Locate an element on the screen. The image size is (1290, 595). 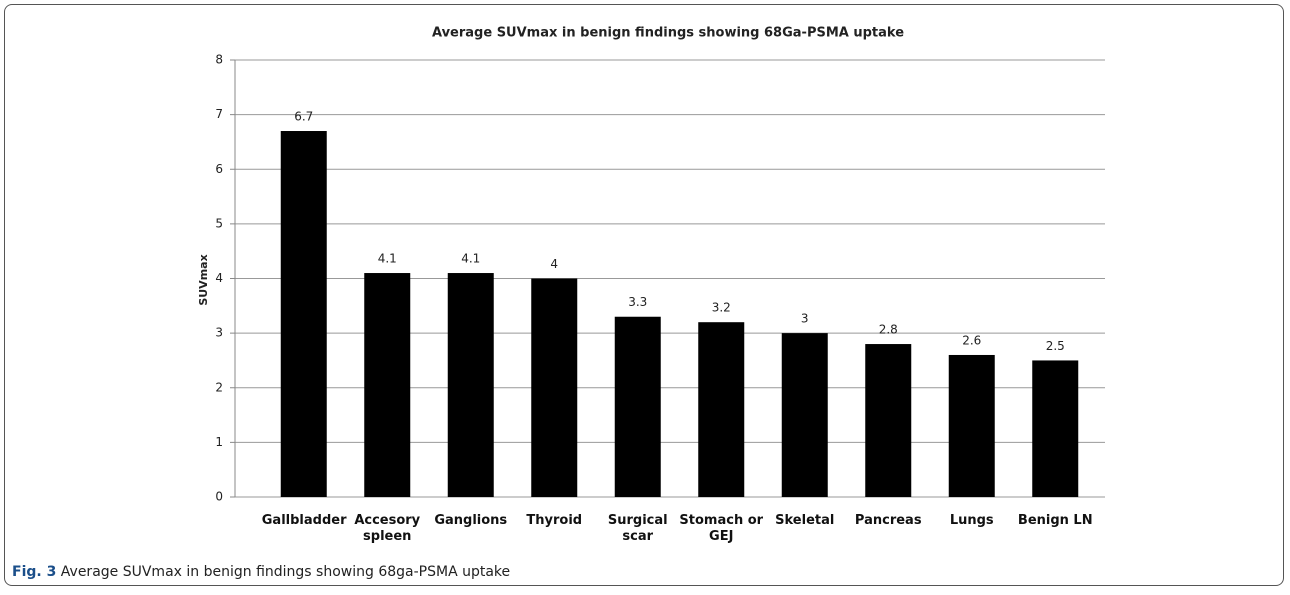
x-tick-label: Ganglions is located at coordinates (471, 520).